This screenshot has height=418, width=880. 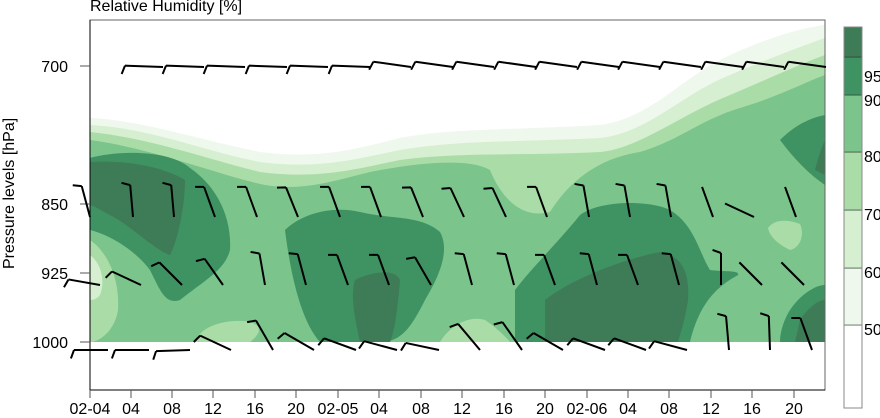 I want to click on y-tick-label: 700, so click(x=54, y=67).